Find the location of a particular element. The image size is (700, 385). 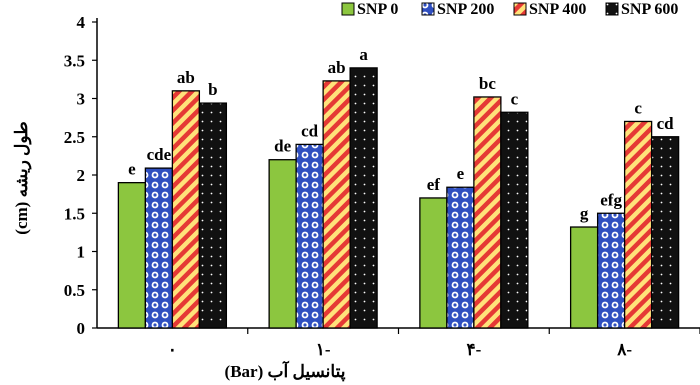

x-tick-label: ۱- is located at coordinates (323, 349).